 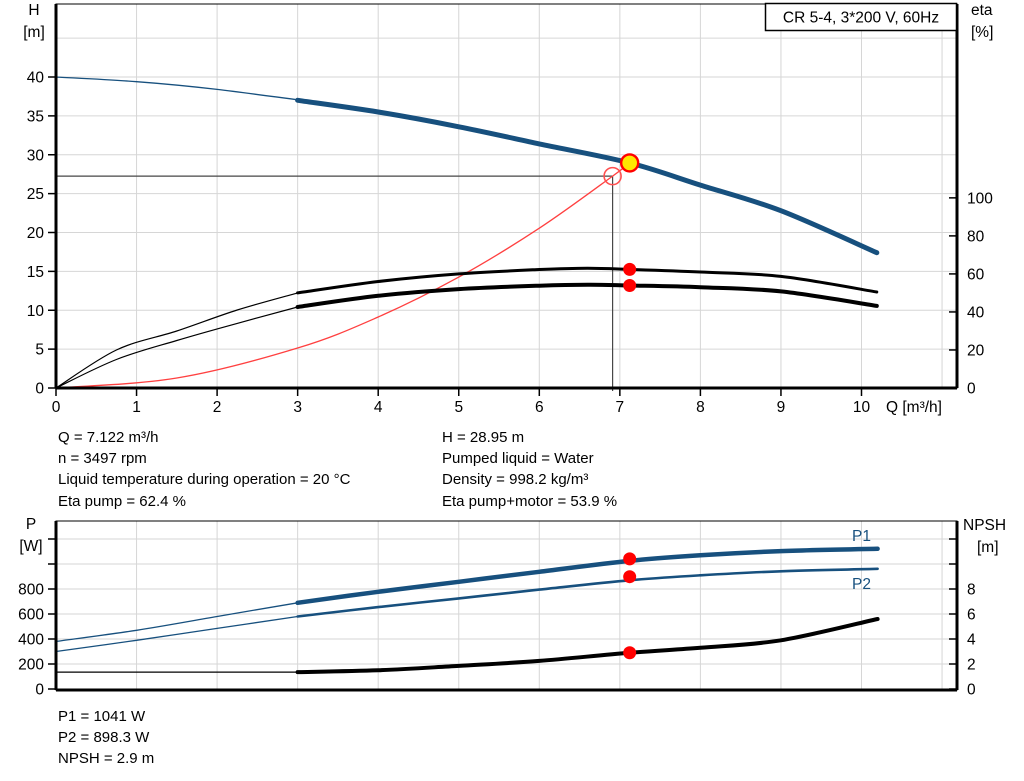 I want to click on bottom-left-tick-label: 400, so click(x=31, y=640).